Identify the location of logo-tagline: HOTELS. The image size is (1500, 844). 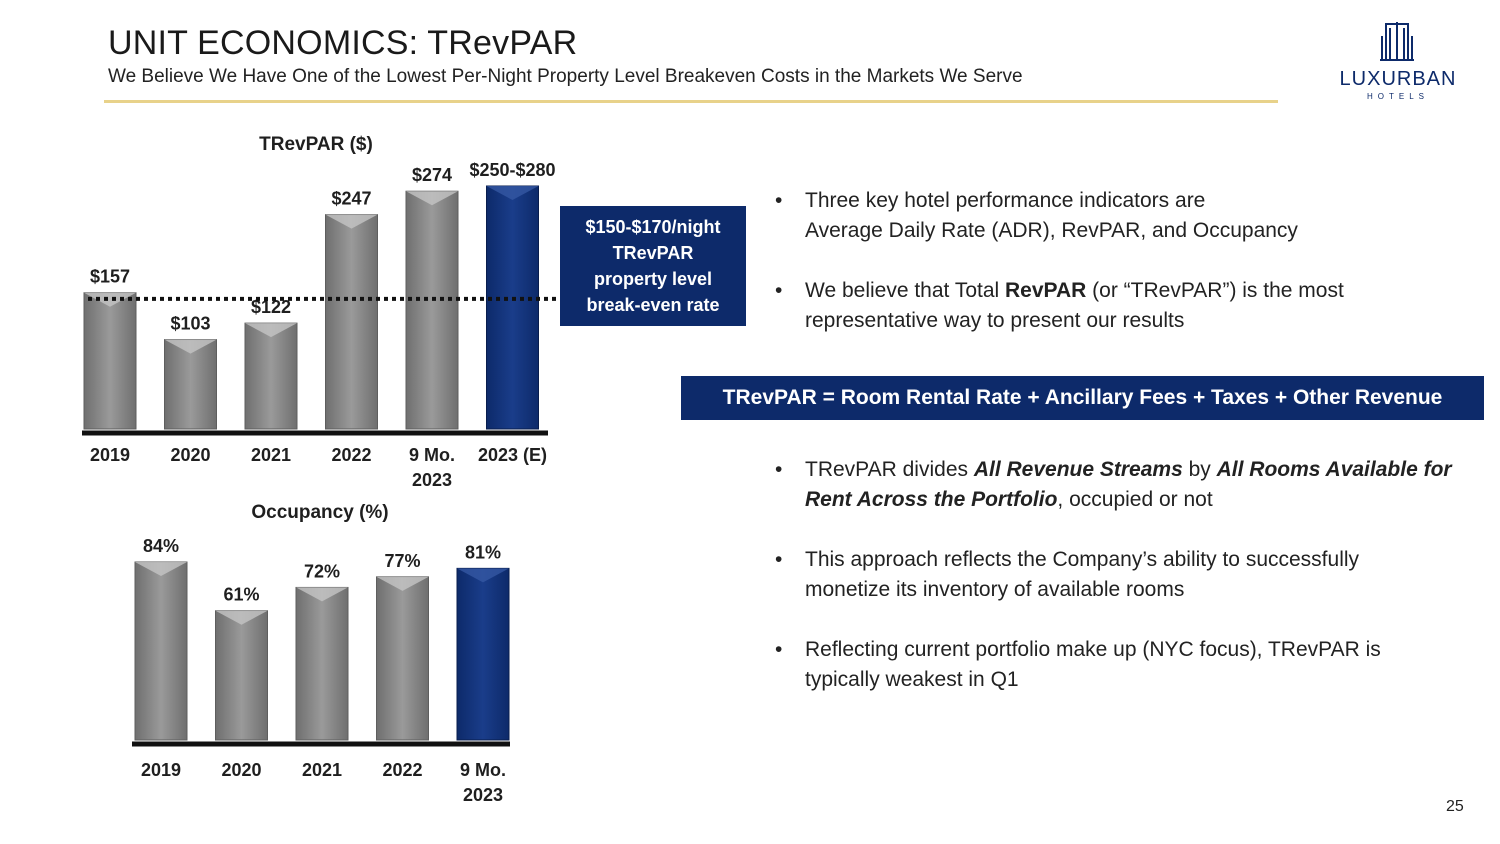
(1397, 96).